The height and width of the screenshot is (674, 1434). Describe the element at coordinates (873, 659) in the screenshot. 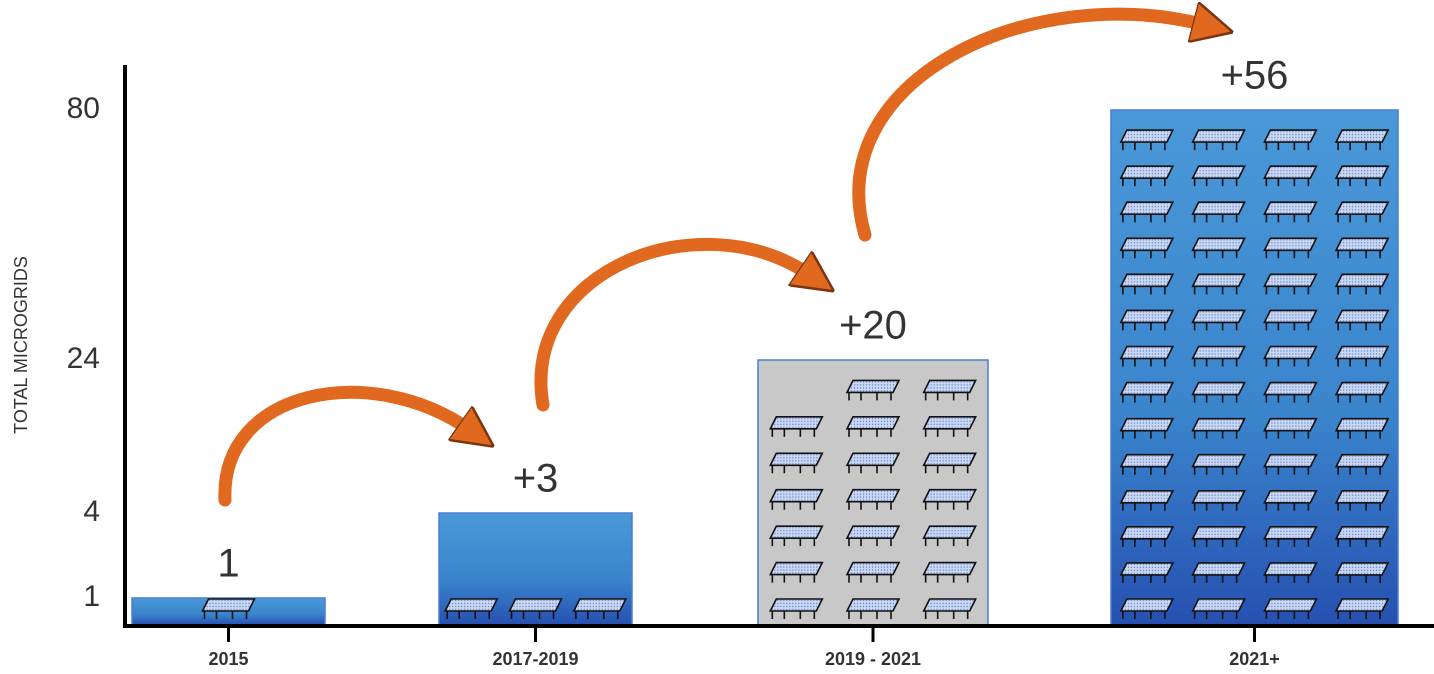

I see `x-tick-label: 2019 - 2021` at that location.